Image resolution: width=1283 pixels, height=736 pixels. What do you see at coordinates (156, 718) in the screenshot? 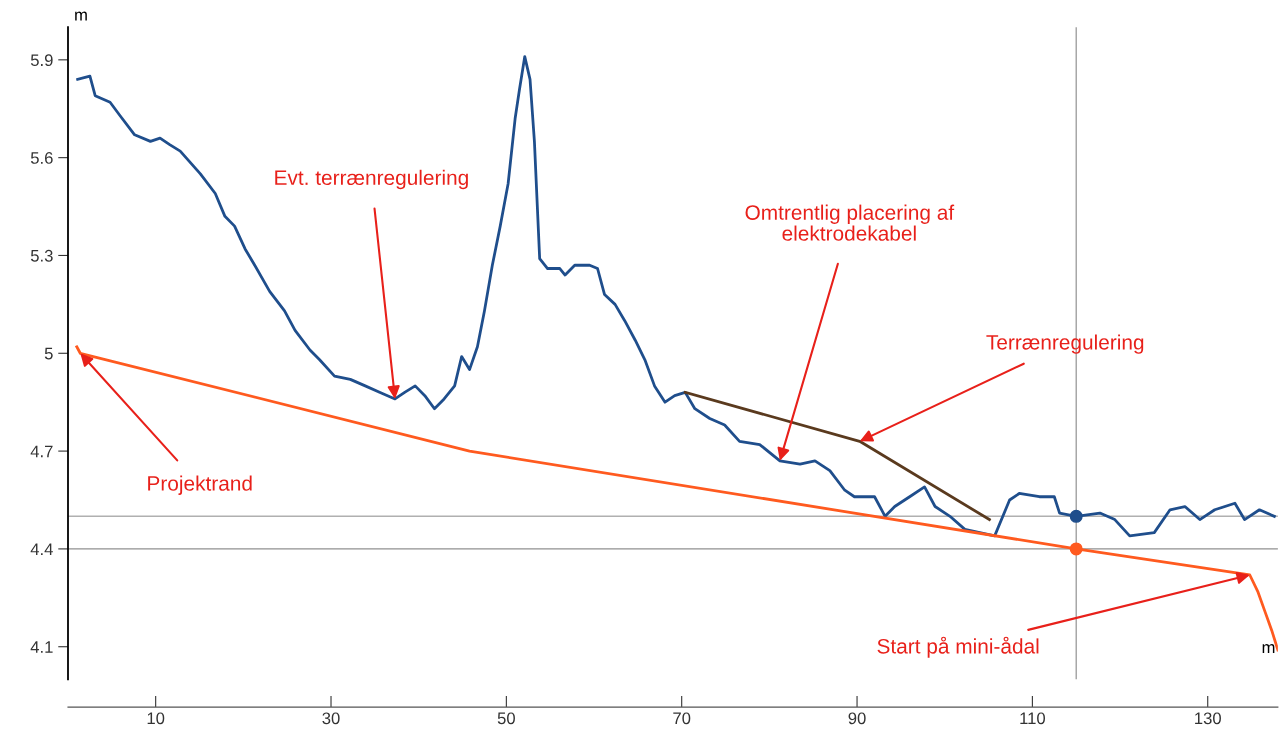
I see `x-tick-label: 10` at bounding box center [156, 718].